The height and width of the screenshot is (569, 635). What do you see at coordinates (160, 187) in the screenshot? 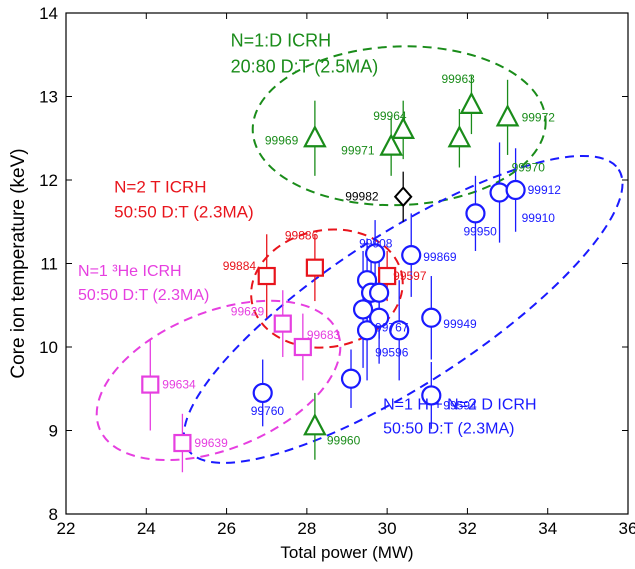
I see `annotation-line: N=2 T ICRH` at bounding box center [160, 187].